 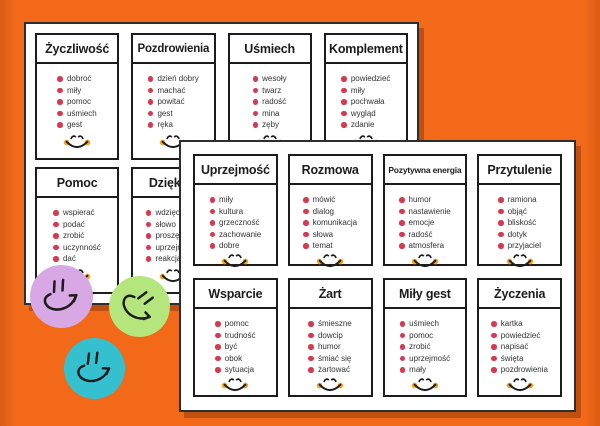 I want to click on flashcard-word: zdanie, so click(x=365, y=125).